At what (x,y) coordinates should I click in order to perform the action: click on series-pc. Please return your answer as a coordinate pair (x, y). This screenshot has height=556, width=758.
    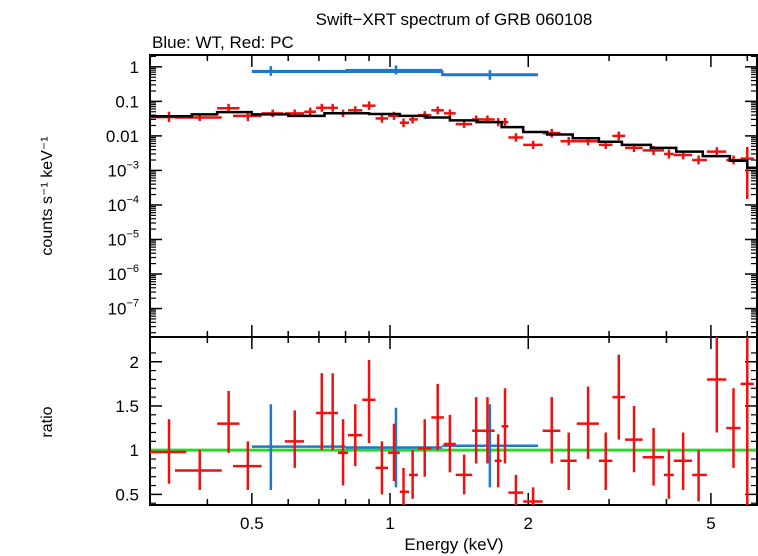
    Looking at the image, I should click on (452, 150).